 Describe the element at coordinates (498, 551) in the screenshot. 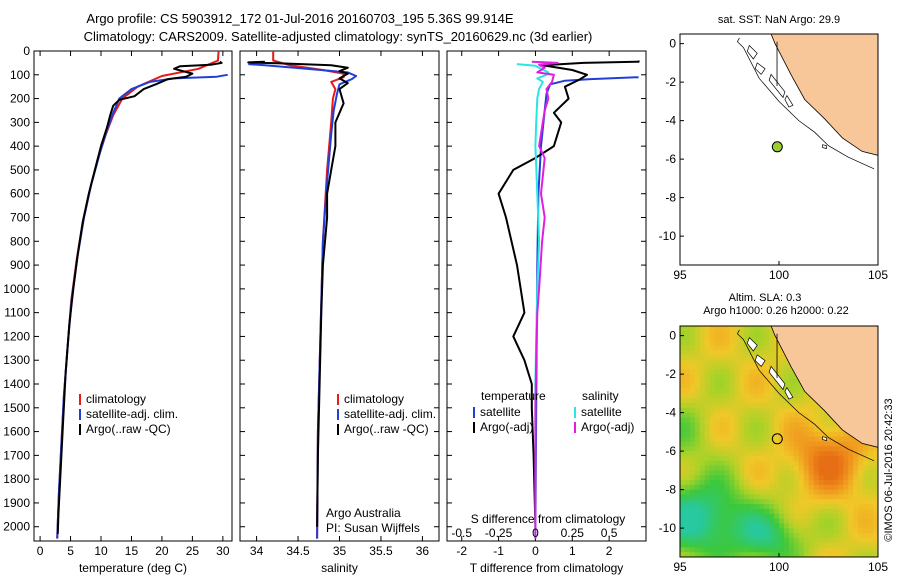

I see `x-tick-label: -1` at that location.